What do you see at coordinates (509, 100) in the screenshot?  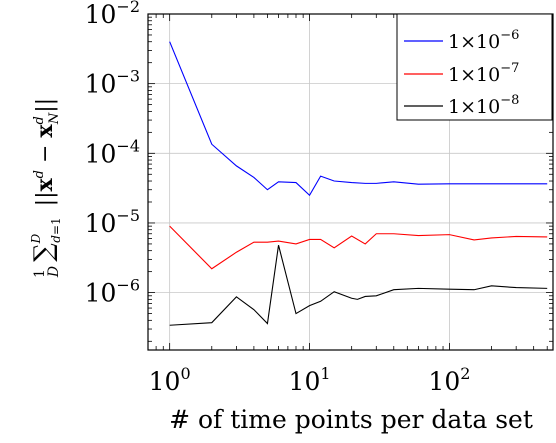 I see `legend-label-exp: −8` at bounding box center [509, 100].